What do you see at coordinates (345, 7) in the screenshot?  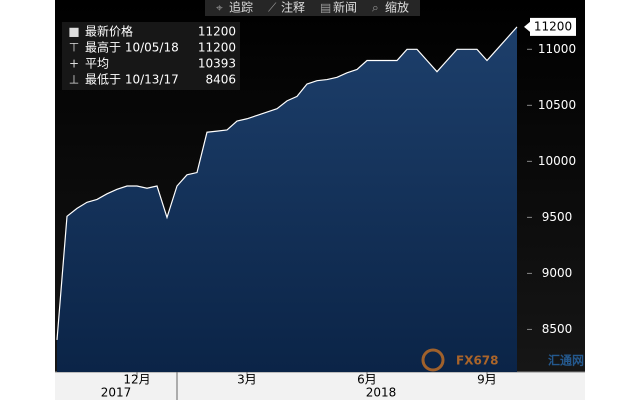 I see `toolbar-button: 新闻` at bounding box center [345, 7].